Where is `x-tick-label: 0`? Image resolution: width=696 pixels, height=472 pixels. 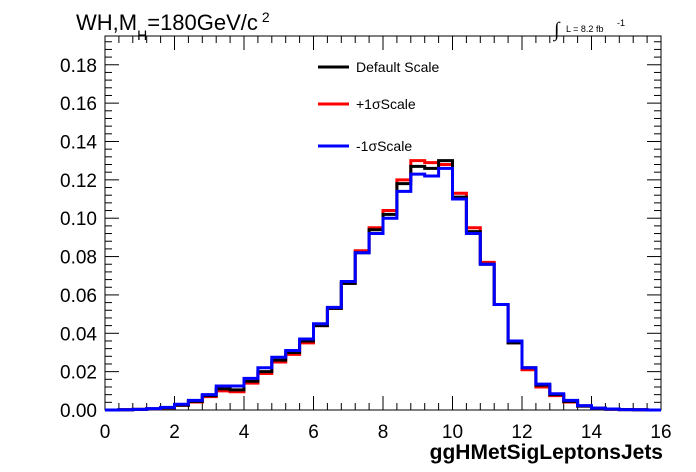 x-tick-label: 0 is located at coordinates (105, 432).